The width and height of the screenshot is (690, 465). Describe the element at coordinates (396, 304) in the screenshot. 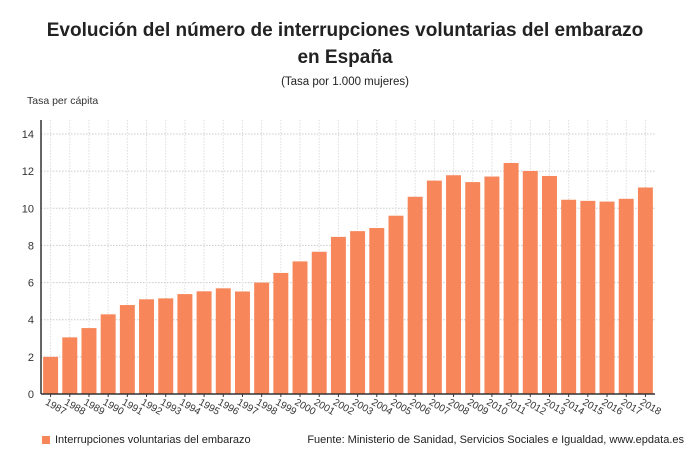

I see `bar-2005` at that location.